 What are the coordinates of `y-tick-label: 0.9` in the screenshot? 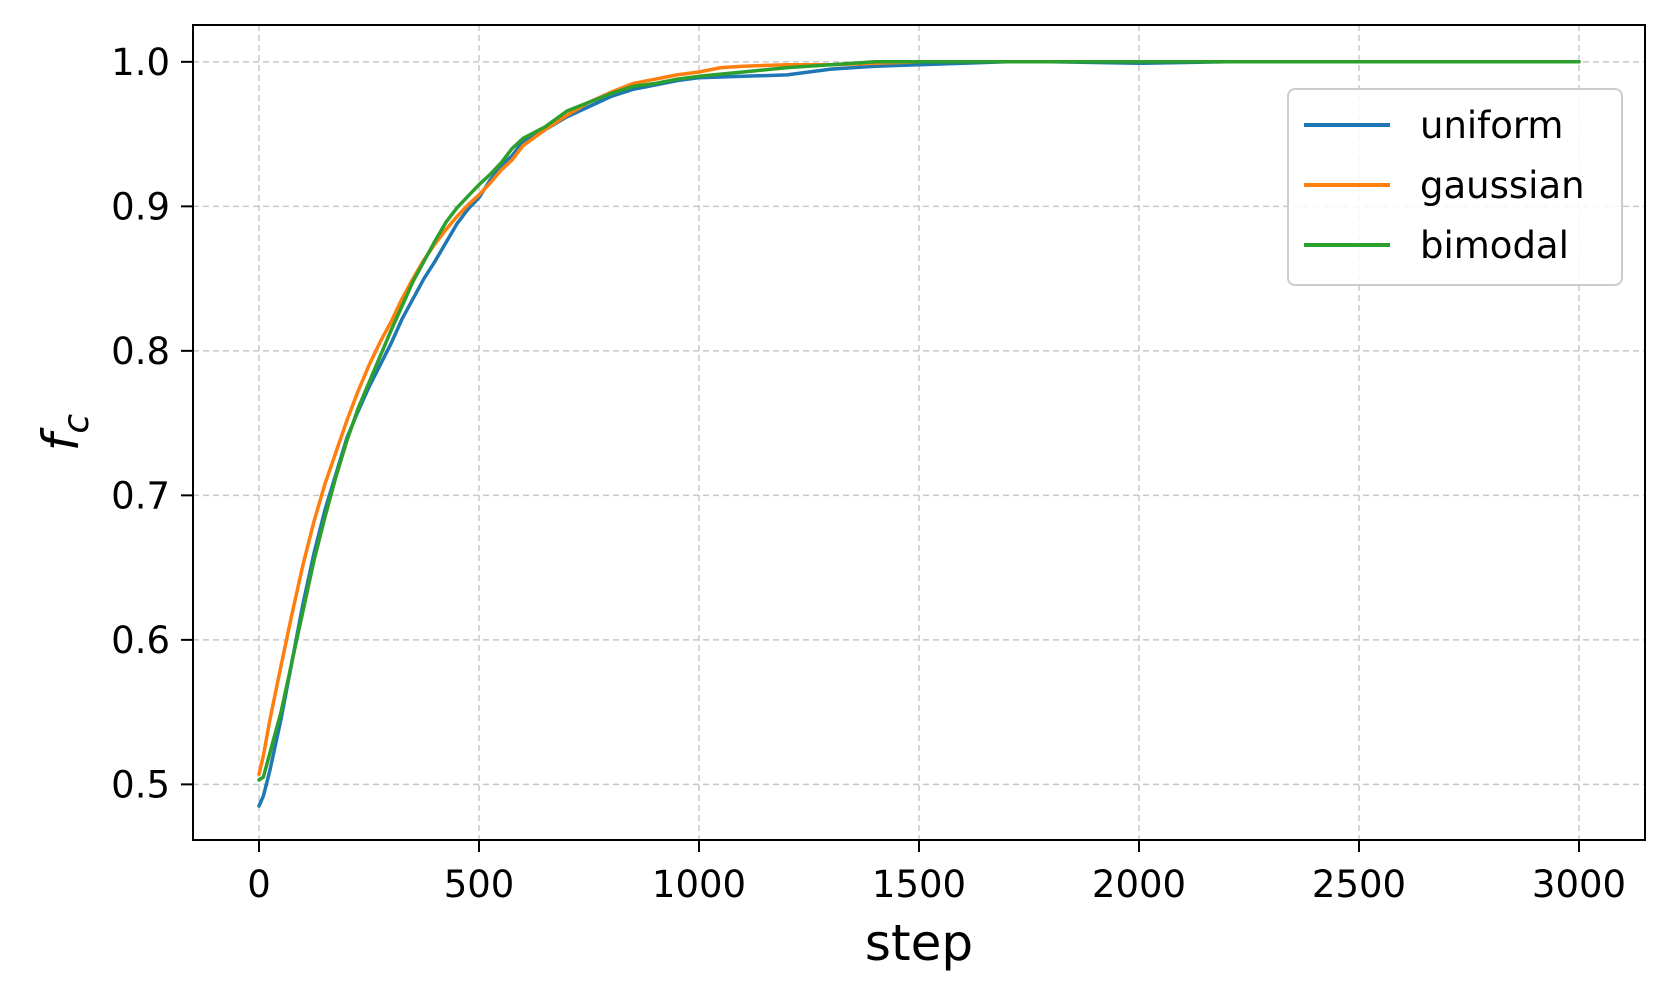 It's located at (140, 206).